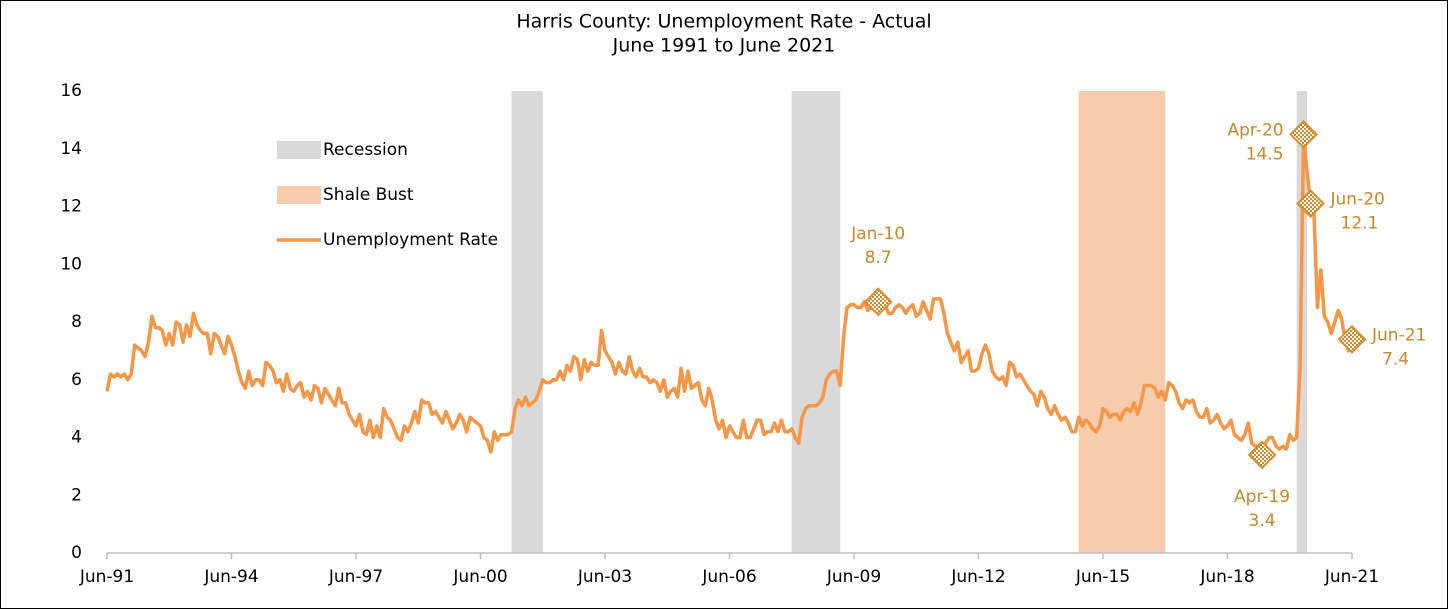  I want to click on x-tick-label: Jun-06, so click(728, 577).